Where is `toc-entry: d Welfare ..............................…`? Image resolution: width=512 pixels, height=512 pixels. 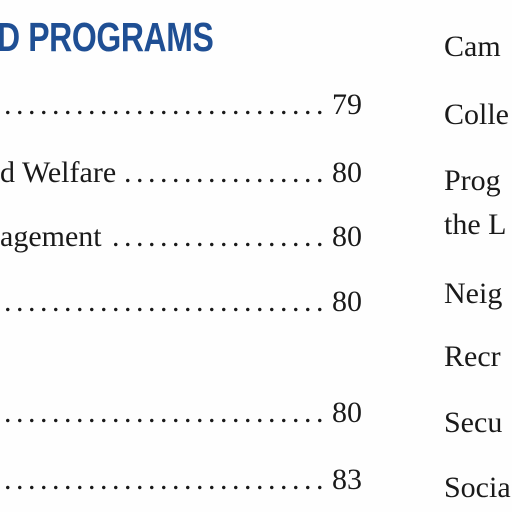 toc-entry: d Welfare ..............................… is located at coordinates (181, 176).